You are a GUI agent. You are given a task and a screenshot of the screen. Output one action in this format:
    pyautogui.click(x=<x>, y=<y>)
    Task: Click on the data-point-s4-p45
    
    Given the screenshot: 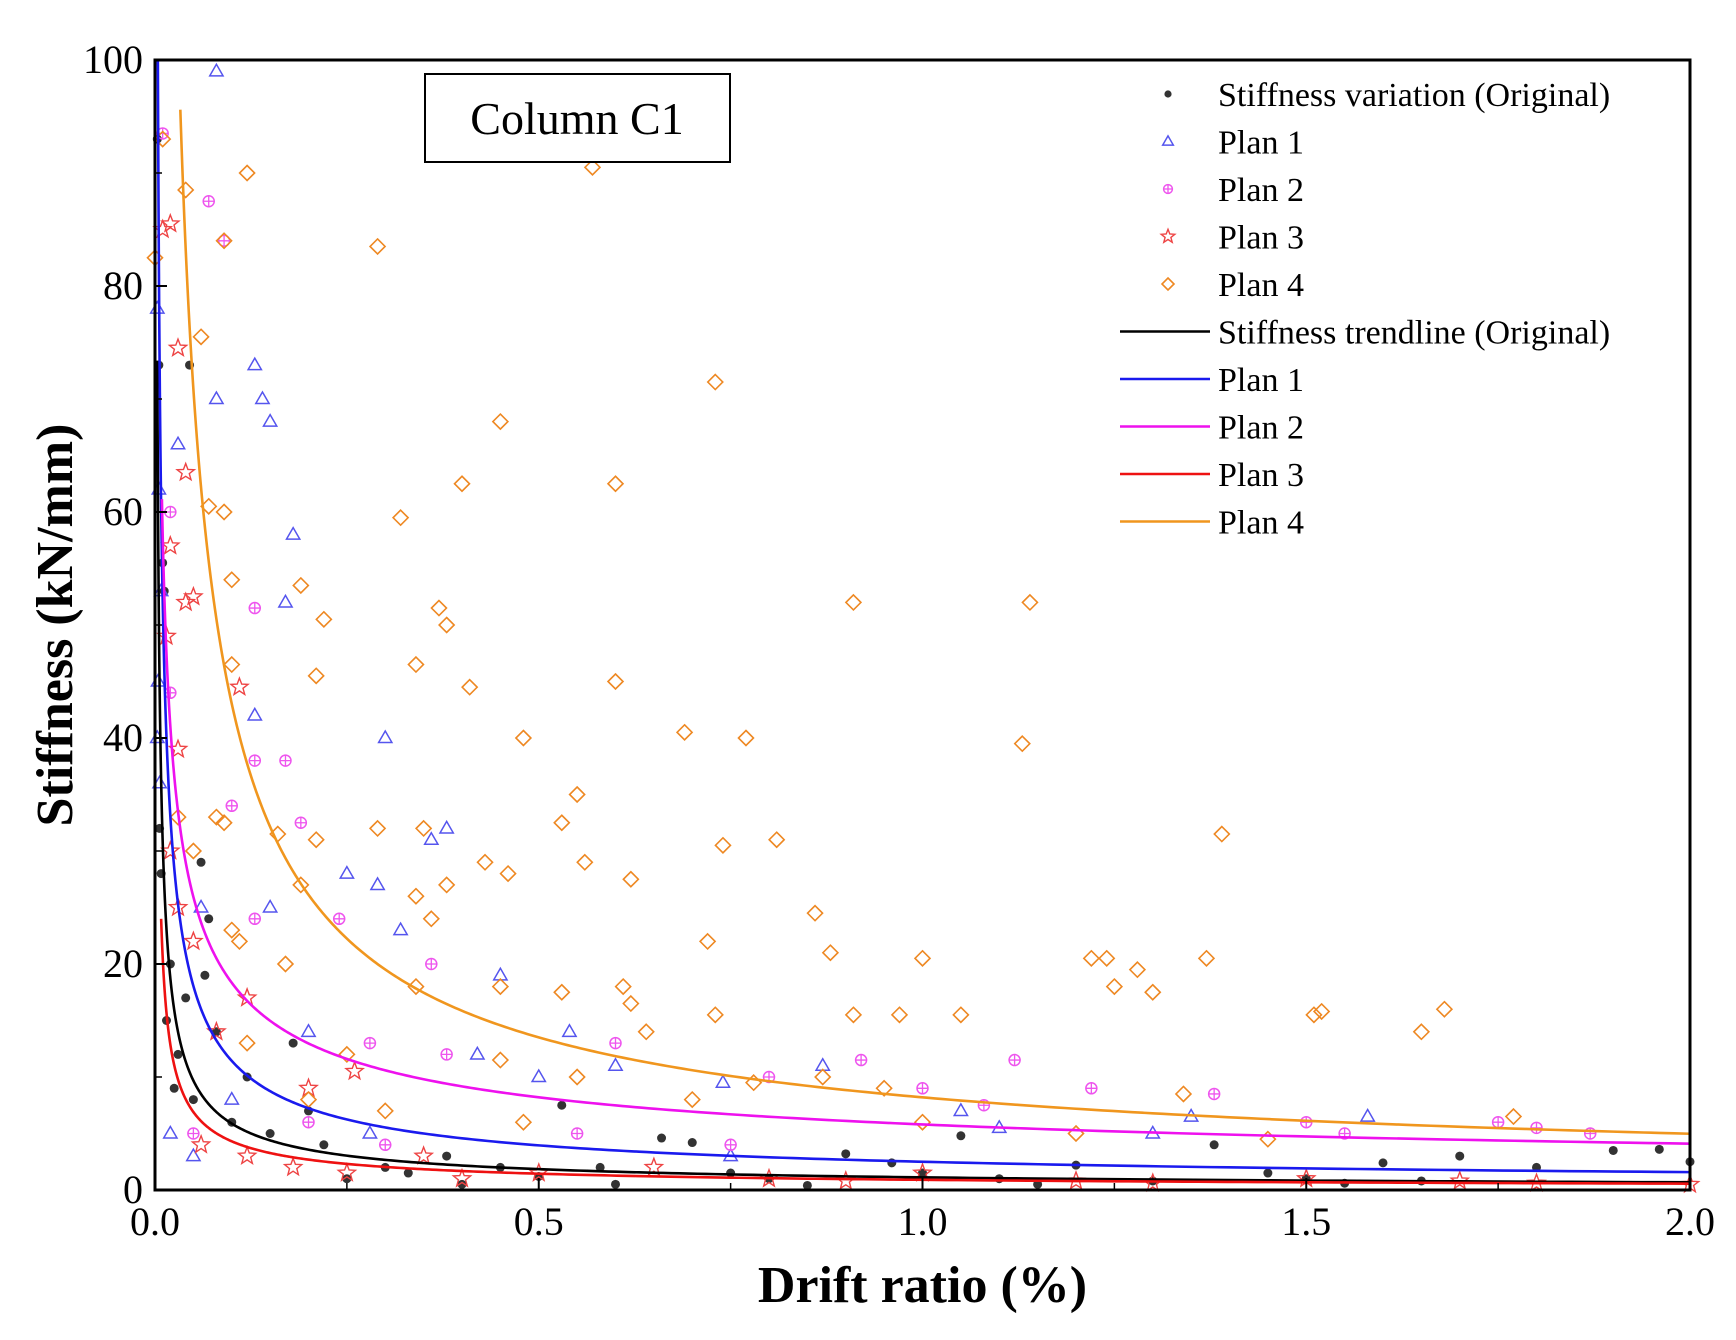 What is the action you would take?
    pyautogui.click(x=301, y=885)
    